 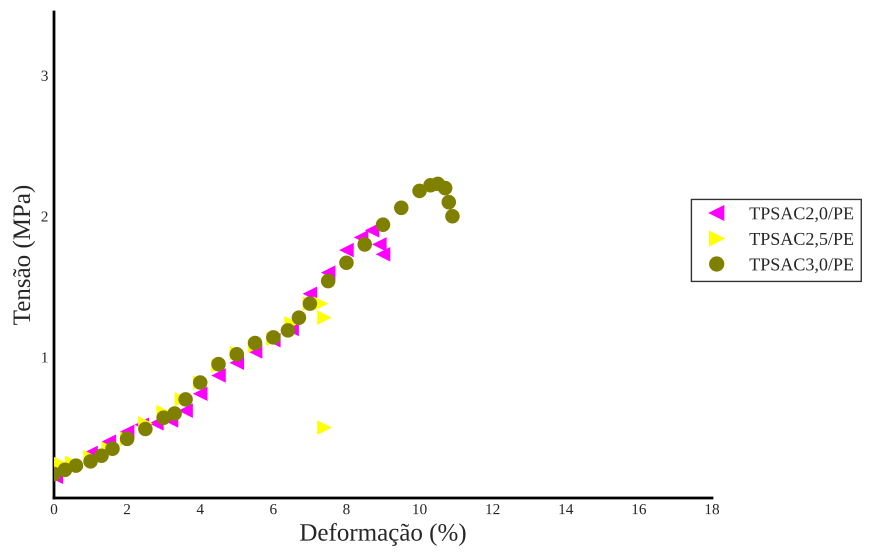 I want to click on x-tick-label: 8, so click(x=346, y=509).